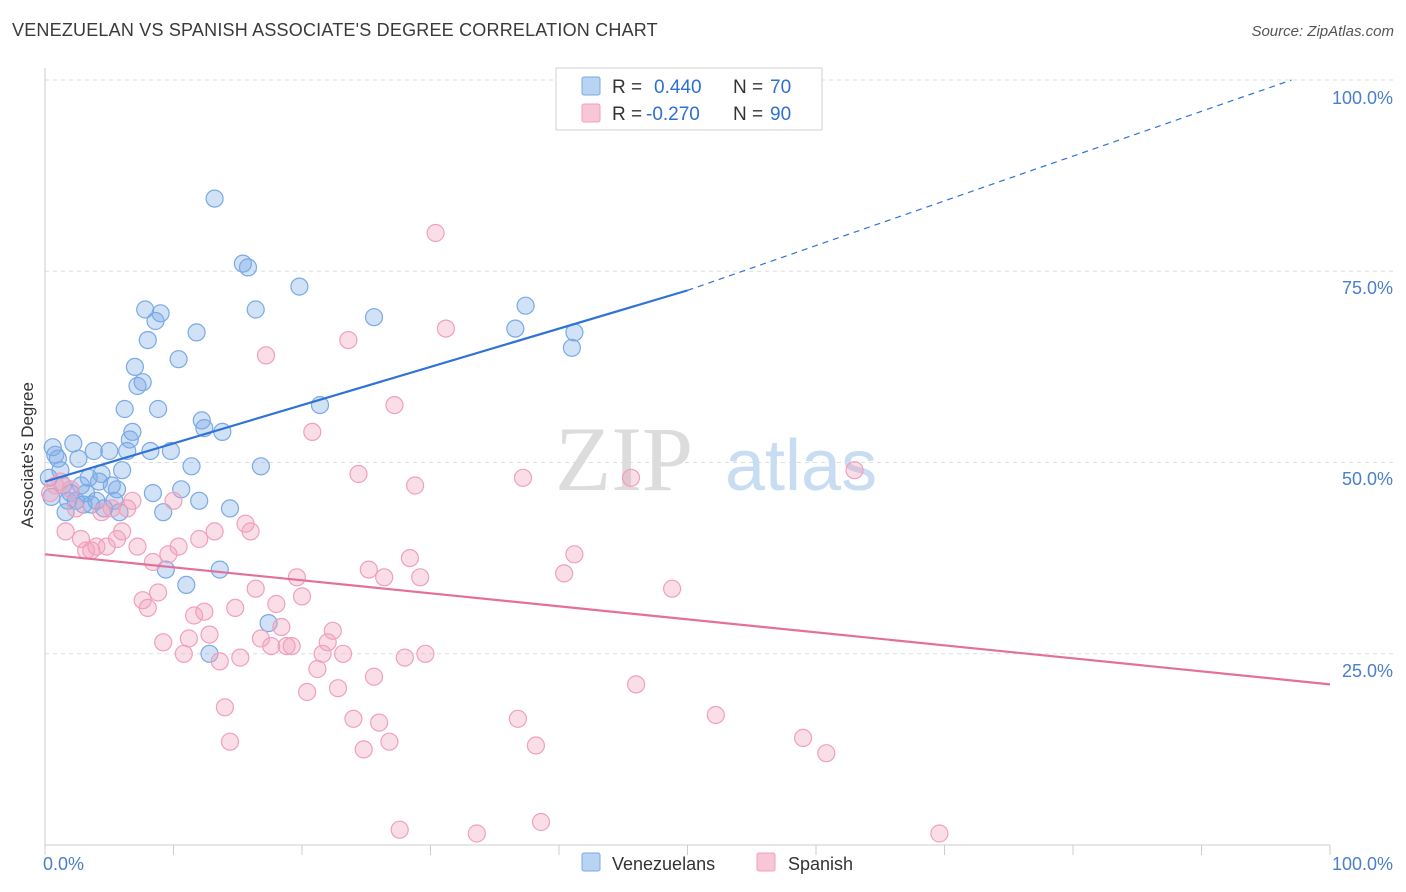 The image size is (1406, 892). Describe the element at coordinates (366, 386) in the screenshot. I see `trend-line-venezuelans` at that location.